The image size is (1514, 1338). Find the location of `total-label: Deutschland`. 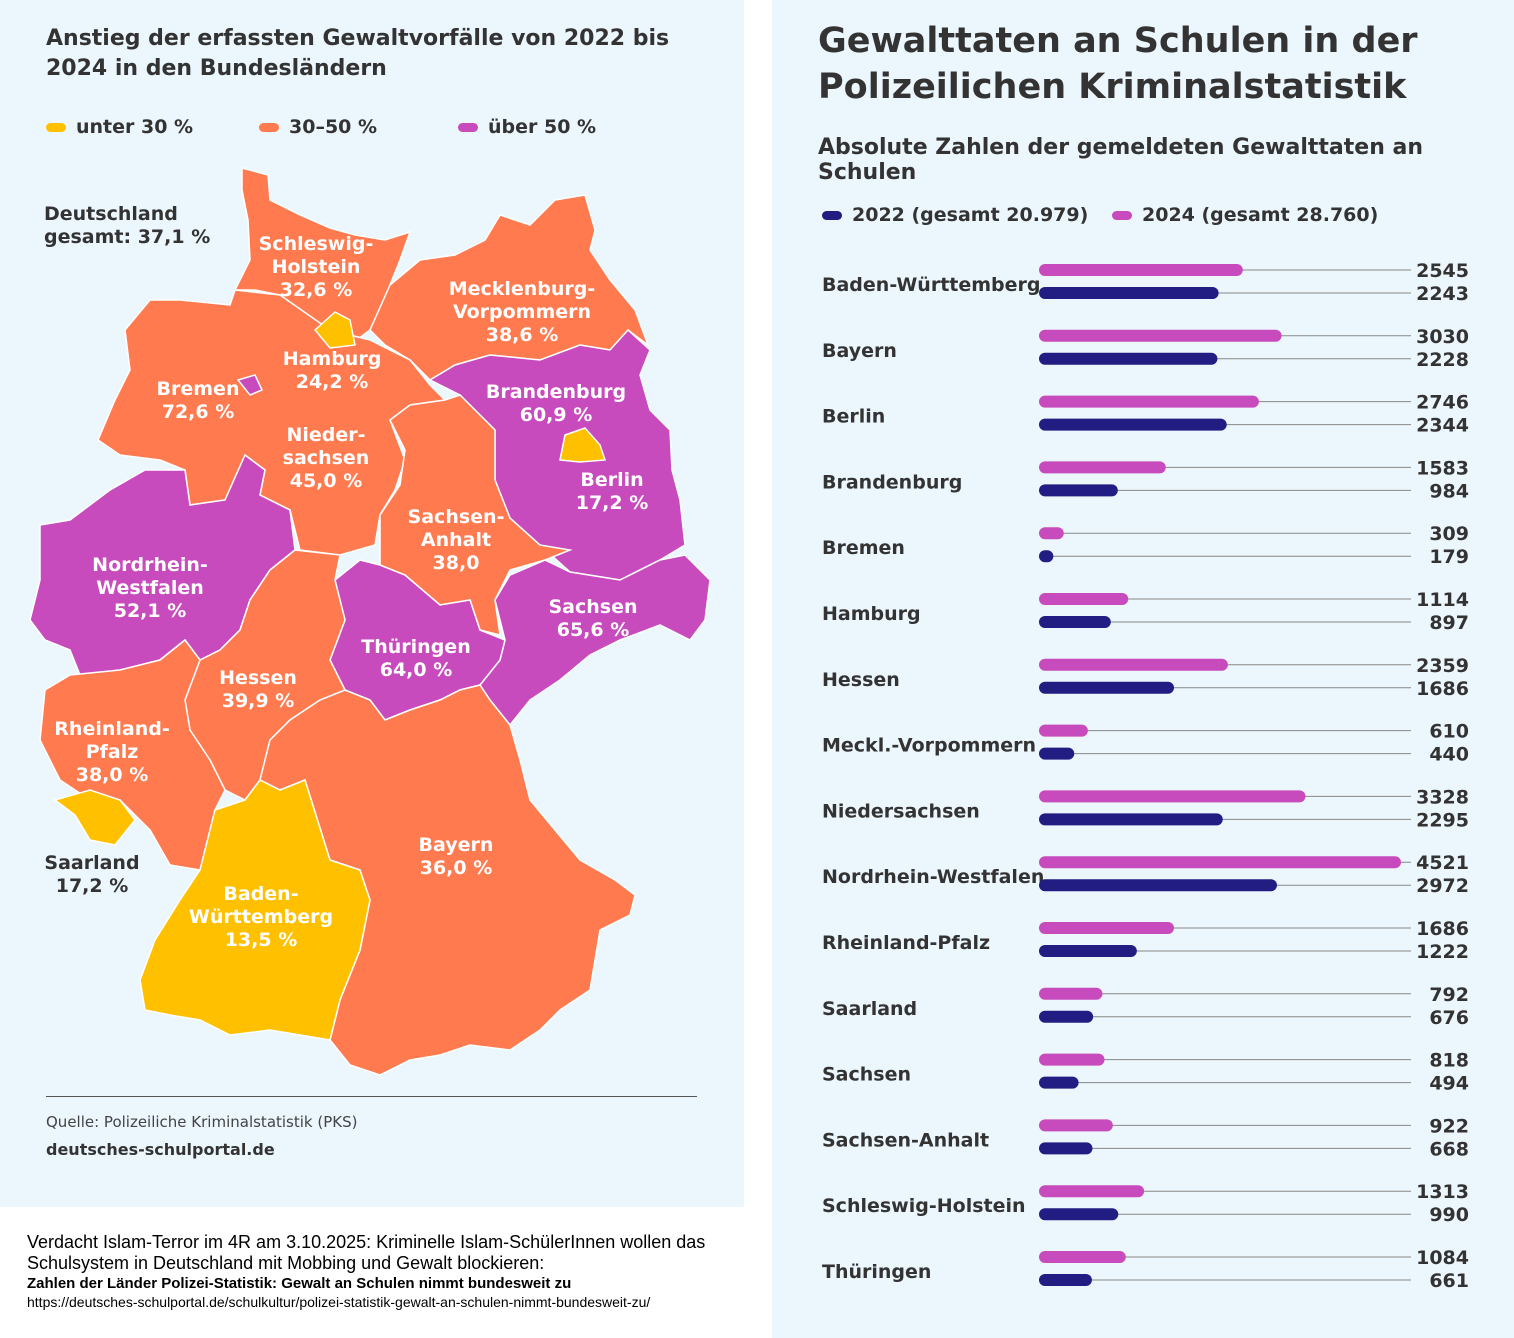

total-label: Deutschland is located at coordinates (111, 214).